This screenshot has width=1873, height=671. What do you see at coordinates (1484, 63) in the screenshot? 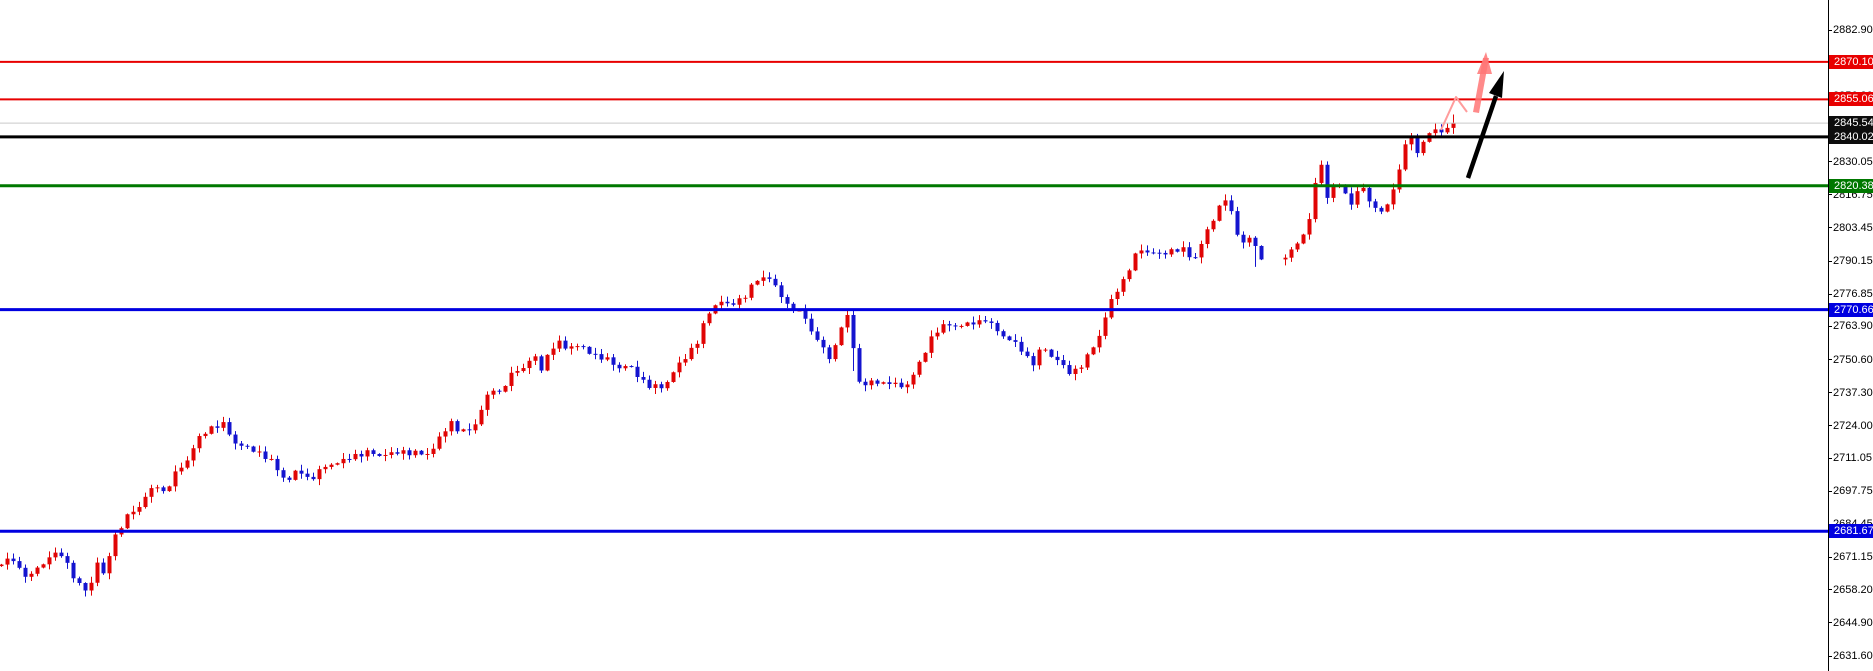
I see `pink-projection-arrow-head` at bounding box center [1484, 63].